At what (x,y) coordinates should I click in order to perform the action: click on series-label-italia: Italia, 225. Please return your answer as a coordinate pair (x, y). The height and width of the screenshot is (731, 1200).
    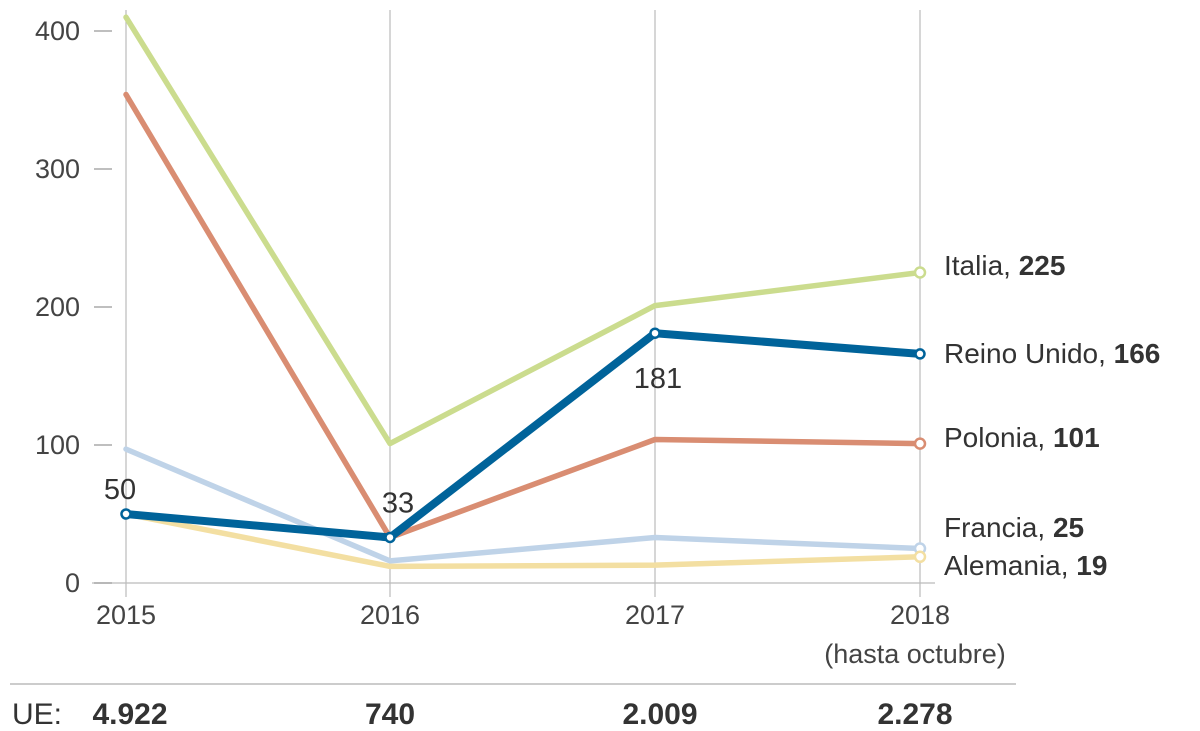
    Looking at the image, I should click on (1004, 265).